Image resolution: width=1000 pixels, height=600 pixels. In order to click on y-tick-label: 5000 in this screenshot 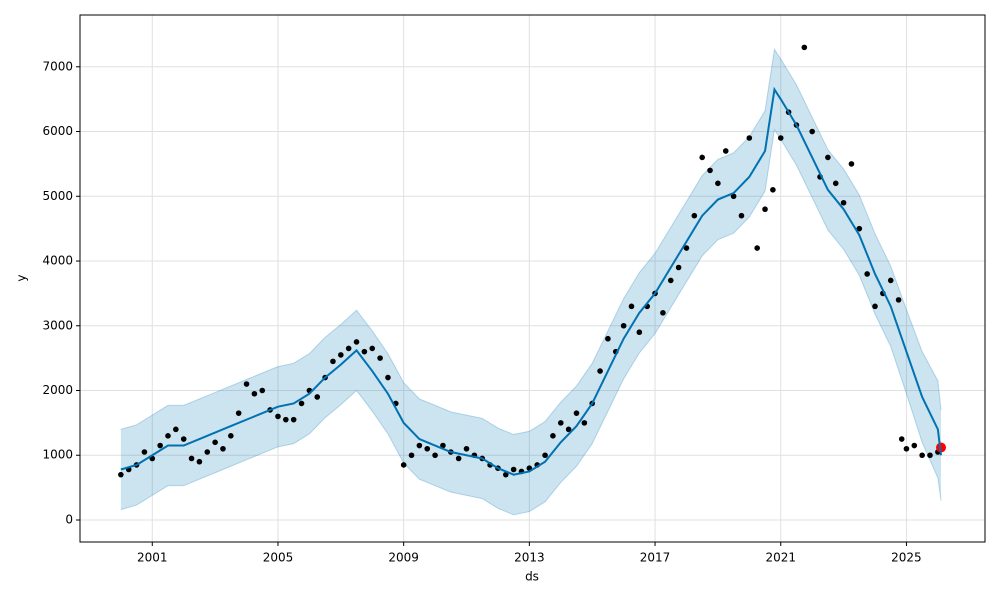, I will do `click(57, 196)`.